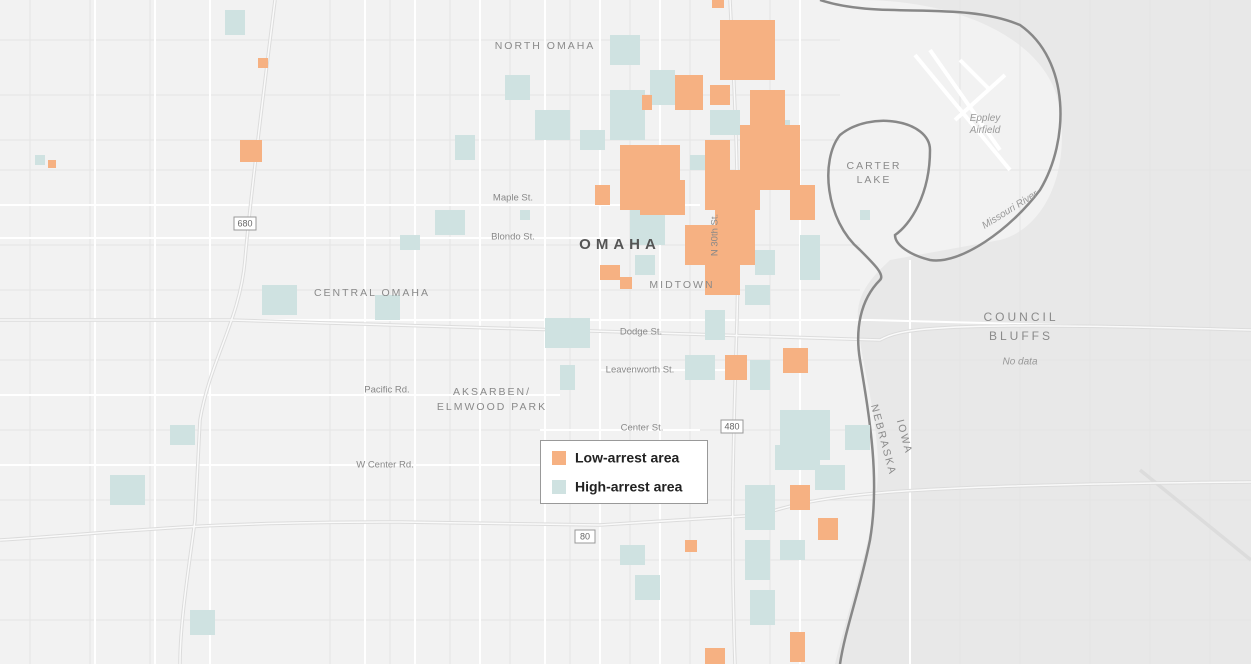 The width and height of the screenshot is (1251, 664). I want to click on street-label: Pacific Rd., so click(386, 390).